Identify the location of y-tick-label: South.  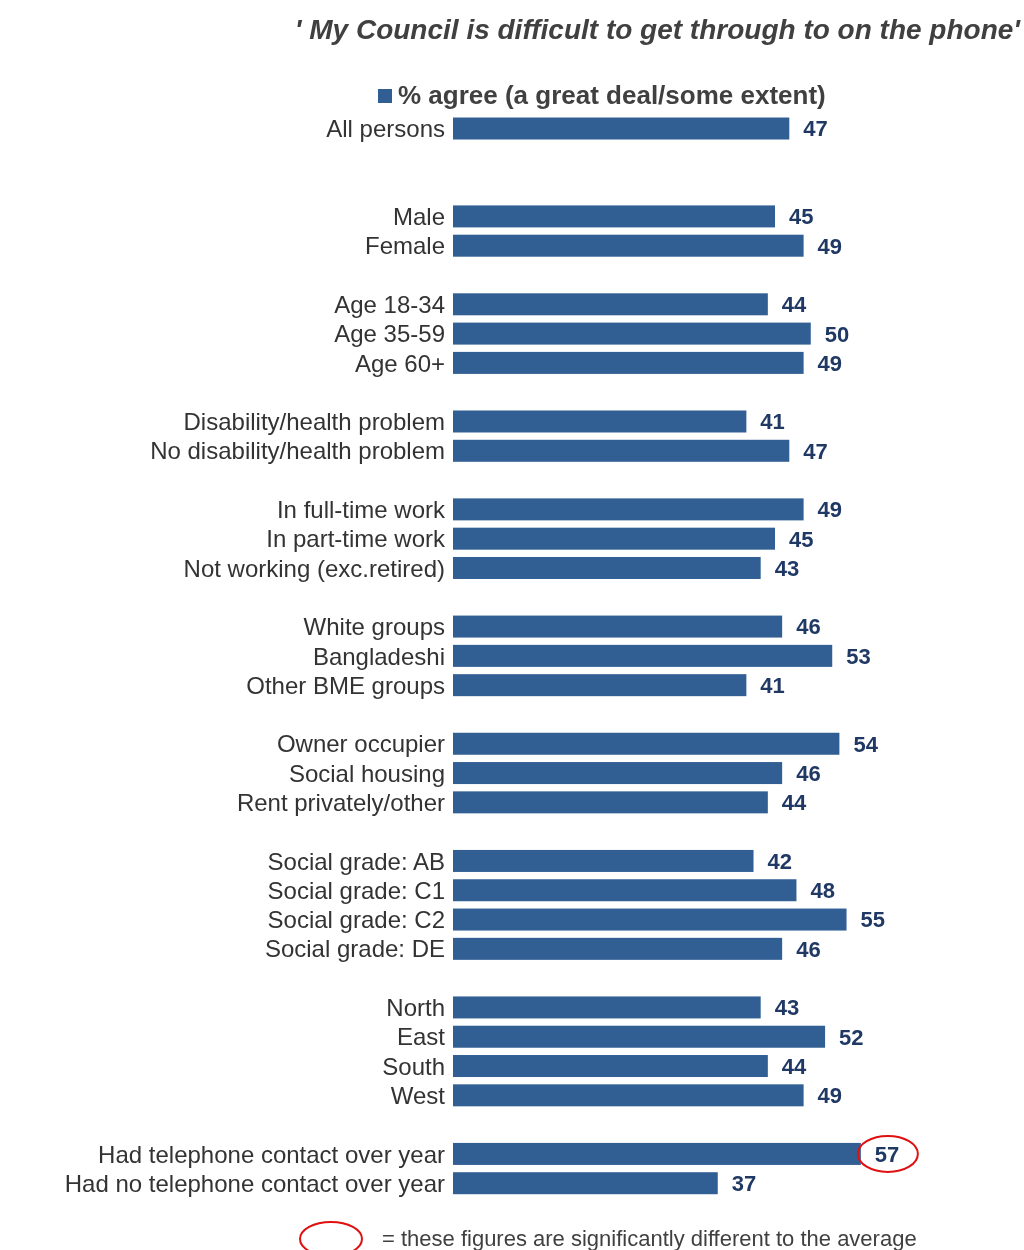
(413, 1066).